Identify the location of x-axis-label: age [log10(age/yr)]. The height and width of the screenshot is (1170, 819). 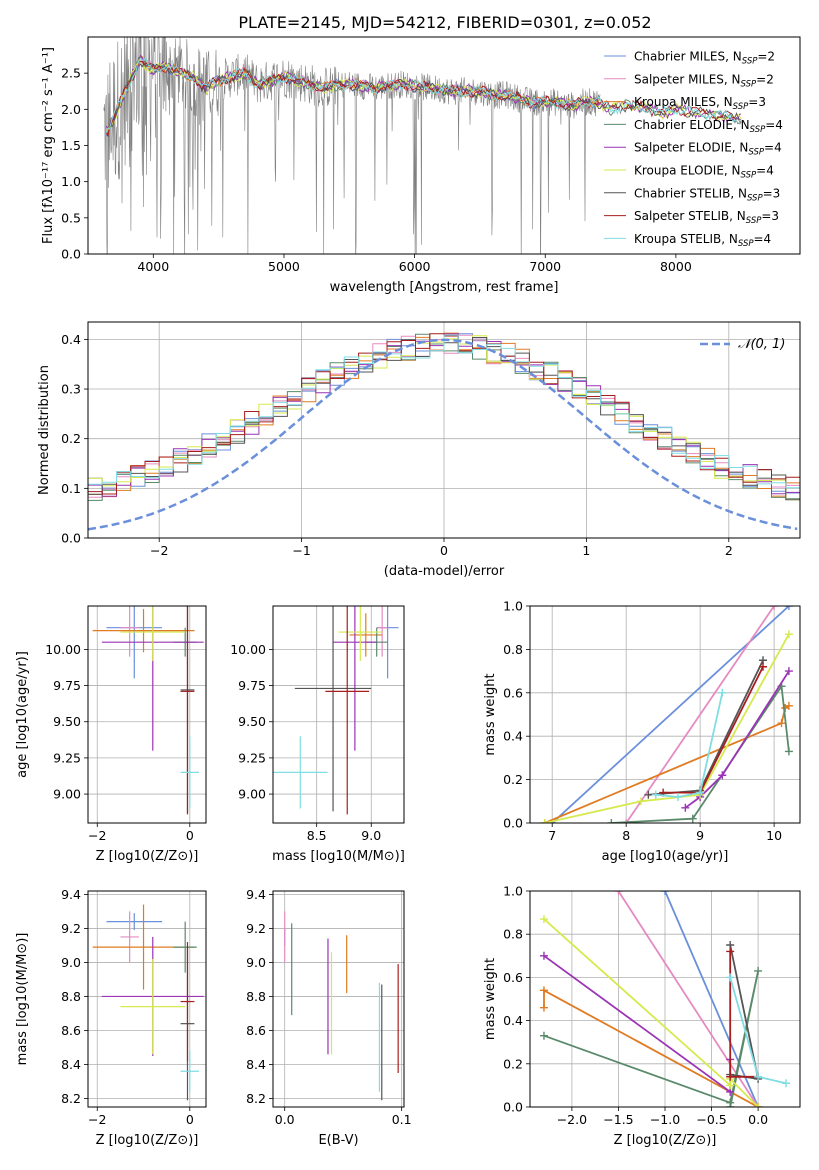
(665, 856).